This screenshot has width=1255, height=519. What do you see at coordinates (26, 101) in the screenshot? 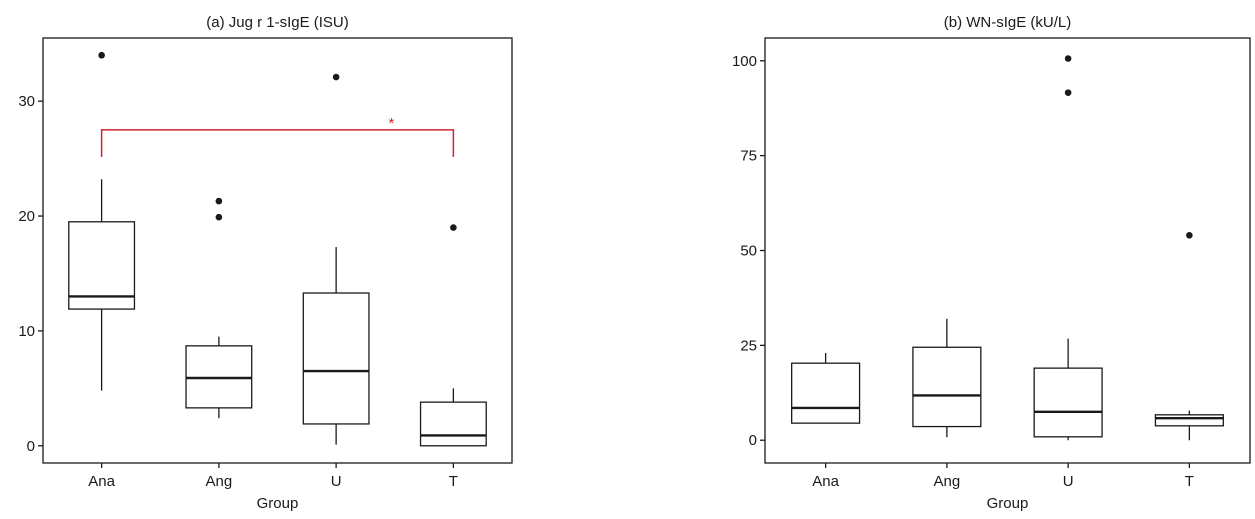
I see `y-tick-label: 30` at bounding box center [26, 101].